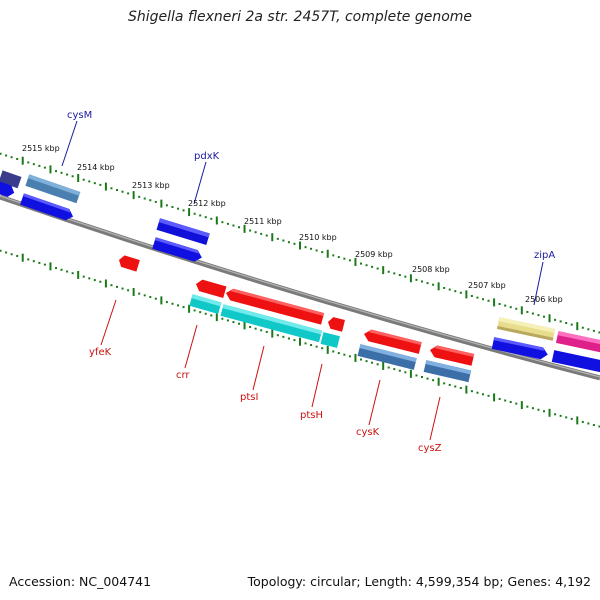 The height and width of the screenshot is (600, 600). Describe the element at coordinates (520, 348) in the screenshot. I see `gene-arrow-zipA` at that location.